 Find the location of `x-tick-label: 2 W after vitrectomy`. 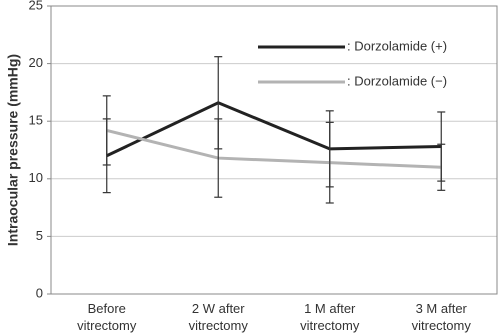

x-tick-label: 2 W after vitrectomy is located at coordinates (219, 317).